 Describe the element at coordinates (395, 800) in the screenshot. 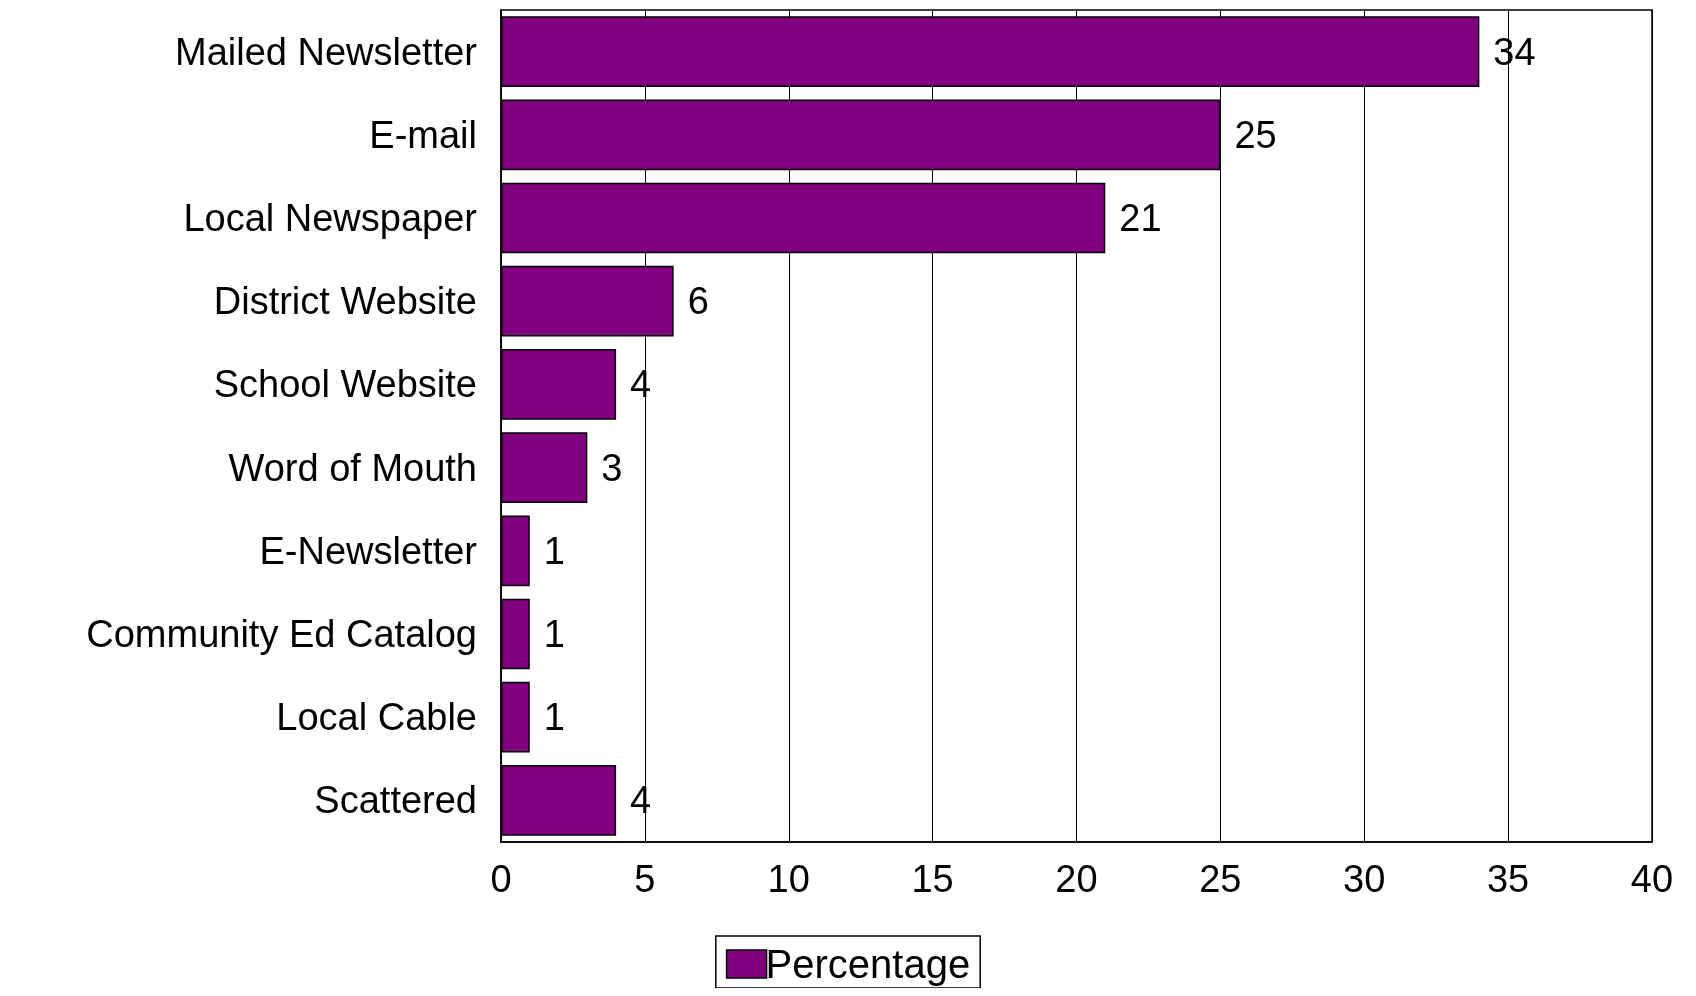

I see `y-tick-label: Scattered` at that location.